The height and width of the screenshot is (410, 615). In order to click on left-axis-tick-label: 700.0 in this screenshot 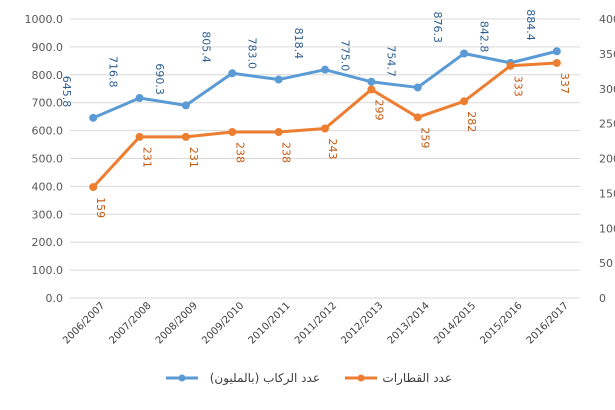, I will do `click(48, 103)`.